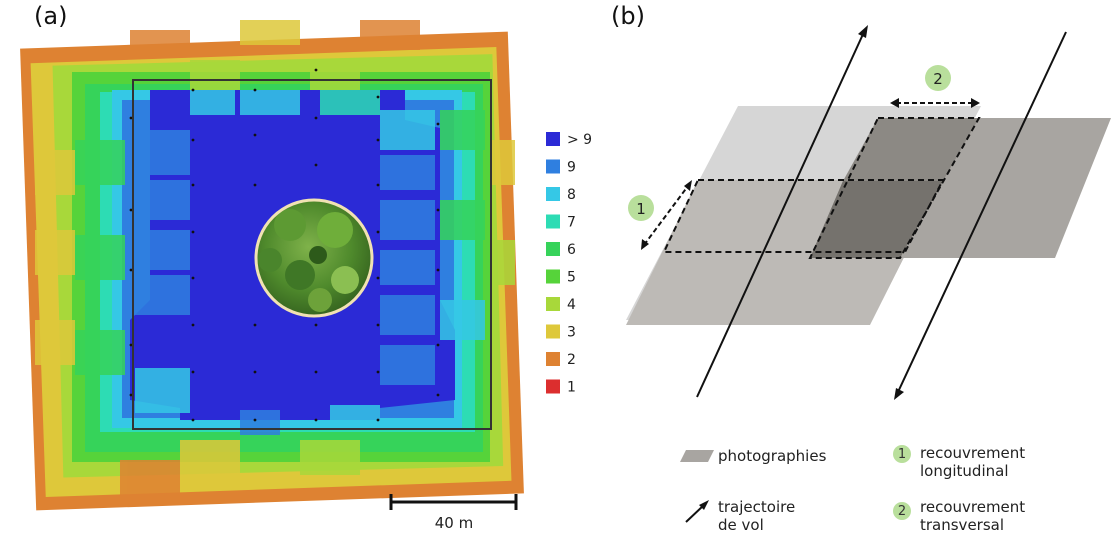 This screenshot has height=537, width=1111. Describe the element at coordinates (571, 333) in the screenshot. I see `legend-label-7: 3` at that location.